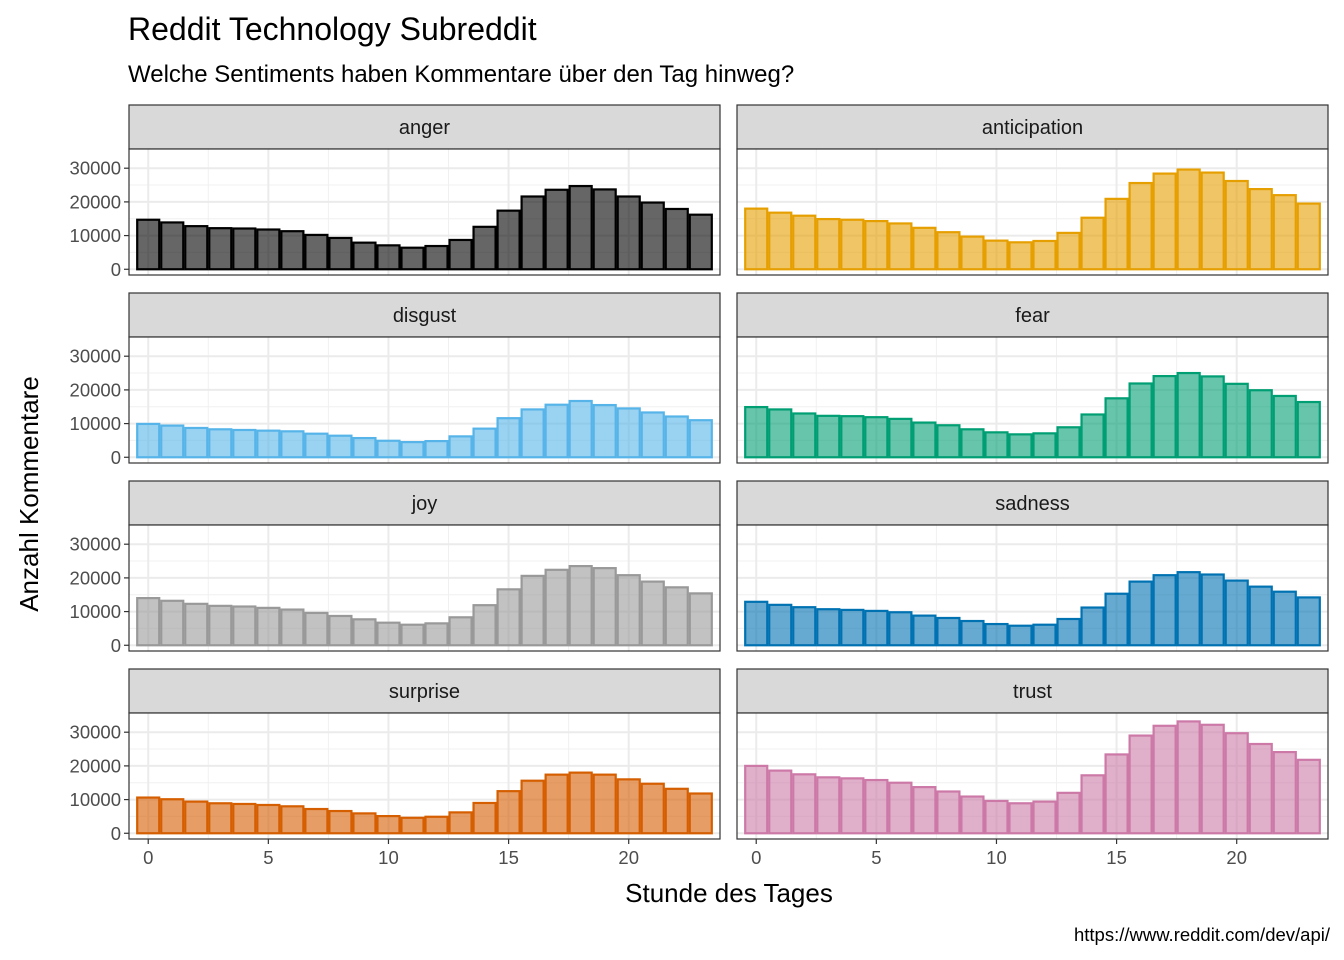 The height and width of the screenshot is (960, 1344). What do you see at coordinates (1032, 692) in the screenshot?
I see `strip-label-trust: trust` at bounding box center [1032, 692].